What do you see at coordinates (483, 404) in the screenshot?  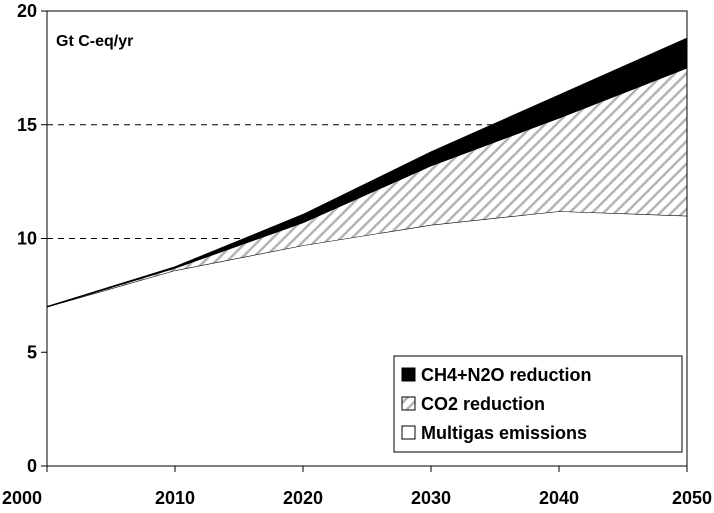 I see `legend-label: CO2 reduction` at bounding box center [483, 404].